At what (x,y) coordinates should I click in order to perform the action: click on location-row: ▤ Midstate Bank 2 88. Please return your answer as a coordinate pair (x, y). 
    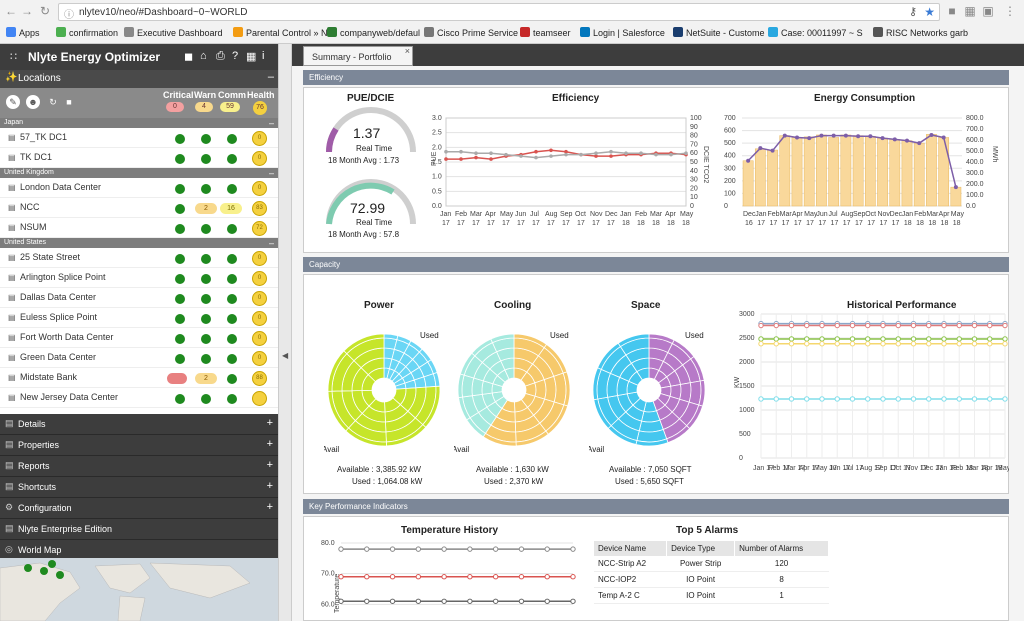
    Looking at the image, I should click on (139, 378).